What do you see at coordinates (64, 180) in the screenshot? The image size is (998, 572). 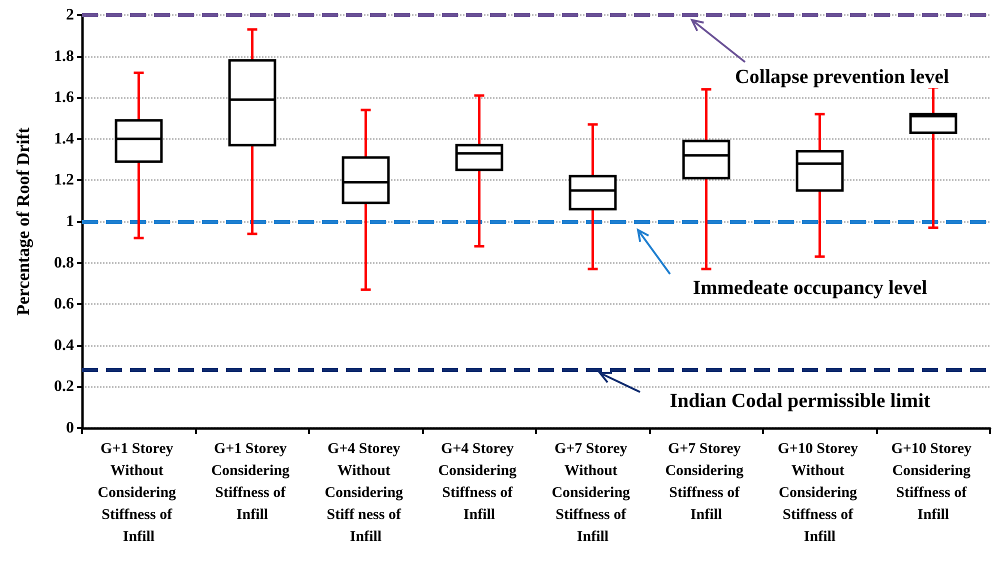 I see `y-tick-label: 1.2` at bounding box center [64, 180].